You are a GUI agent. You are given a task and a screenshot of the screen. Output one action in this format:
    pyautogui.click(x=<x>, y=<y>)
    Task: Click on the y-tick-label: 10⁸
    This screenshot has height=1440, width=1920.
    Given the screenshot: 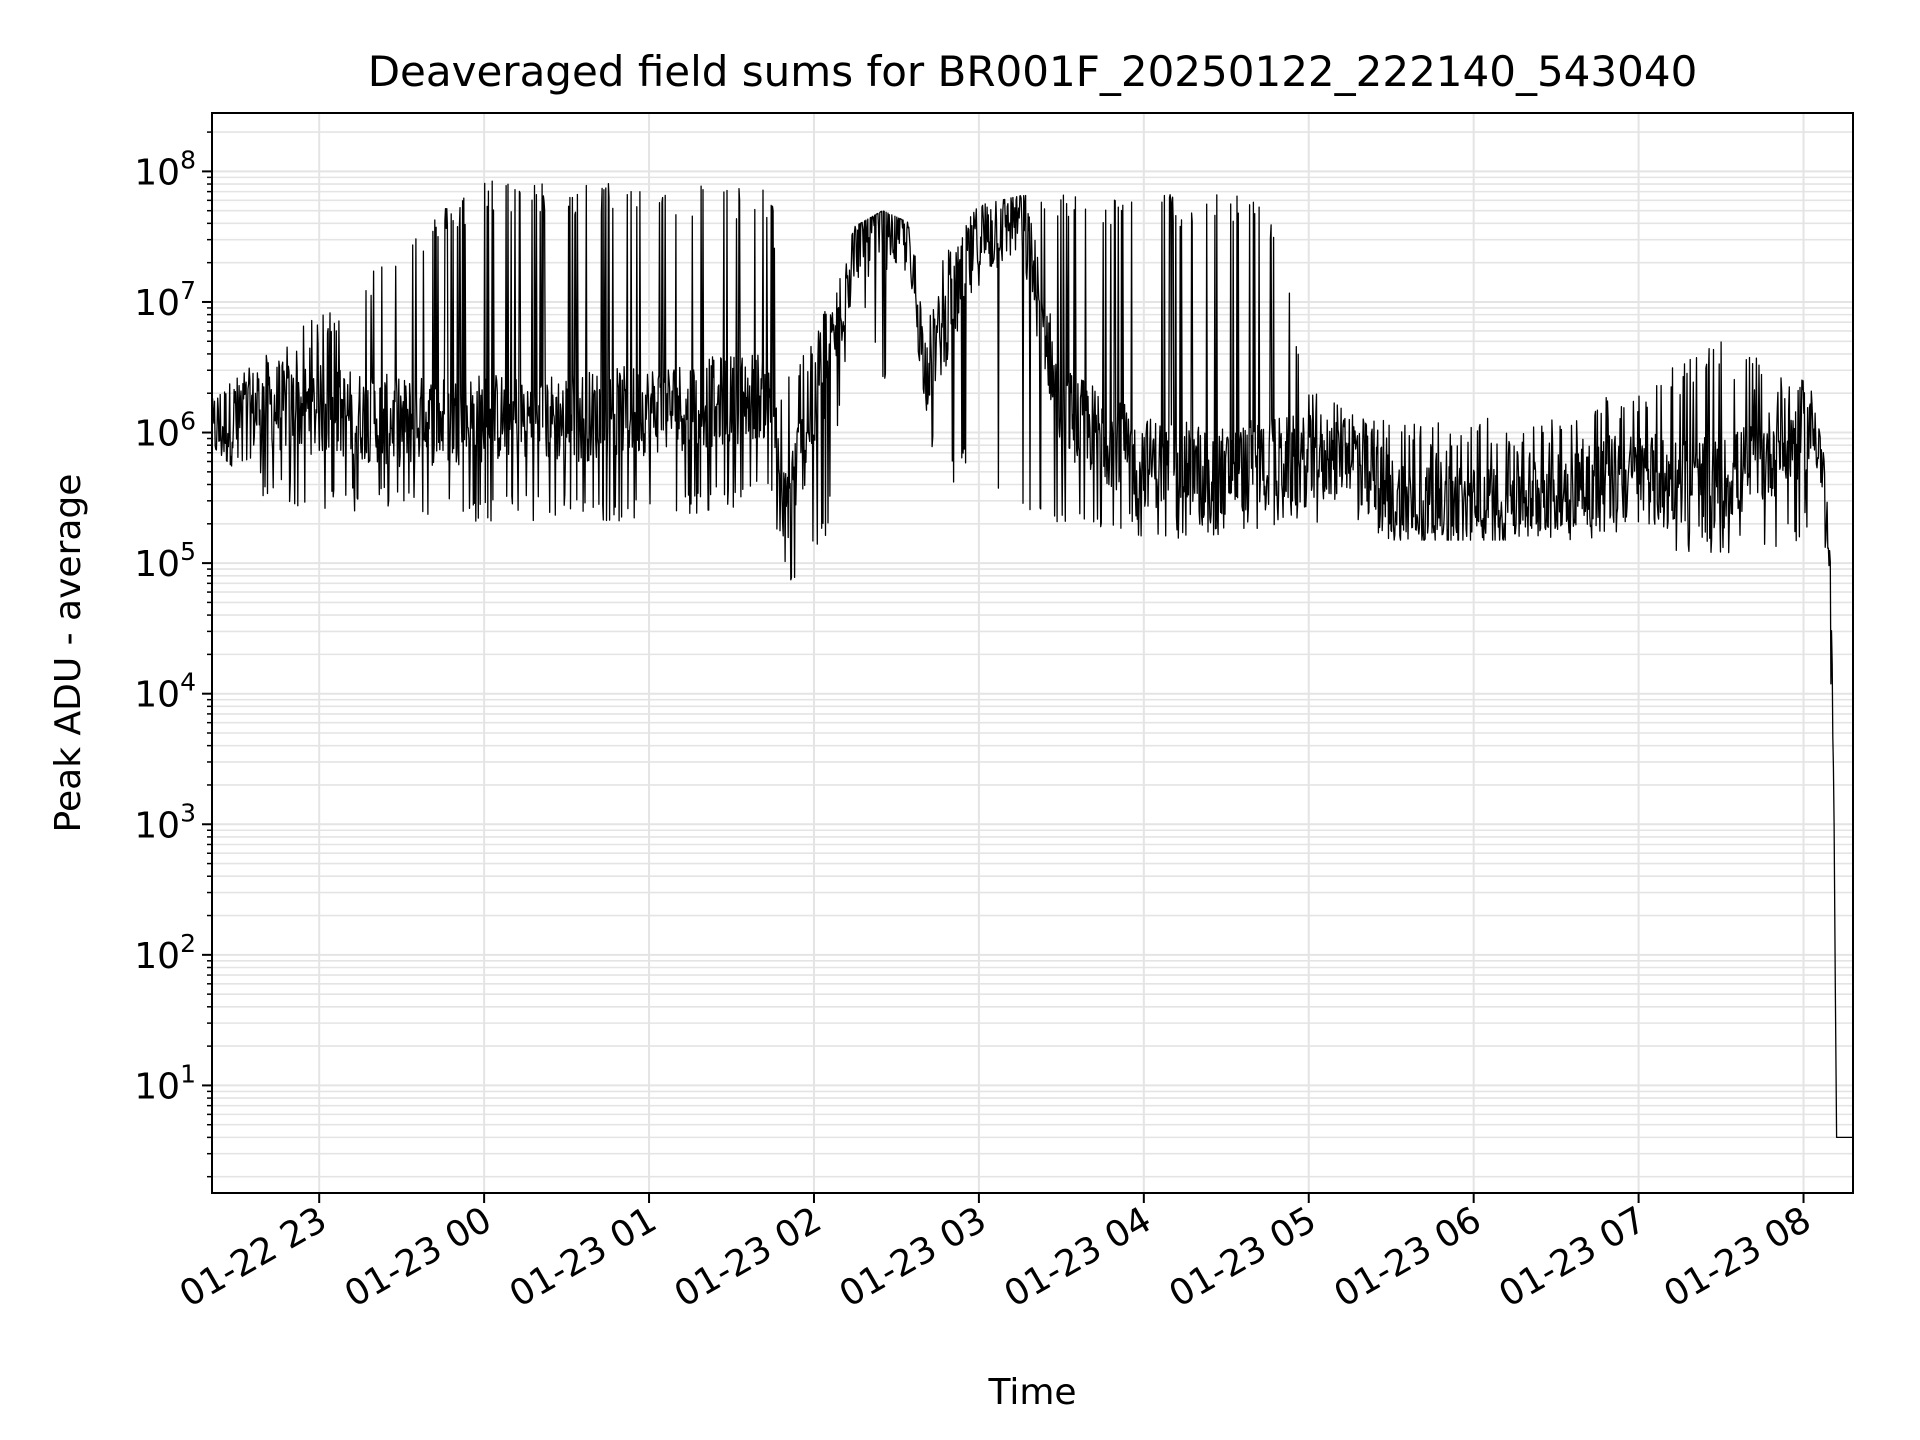 What is the action you would take?
    pyautogui.click(x=165, y=169)
    